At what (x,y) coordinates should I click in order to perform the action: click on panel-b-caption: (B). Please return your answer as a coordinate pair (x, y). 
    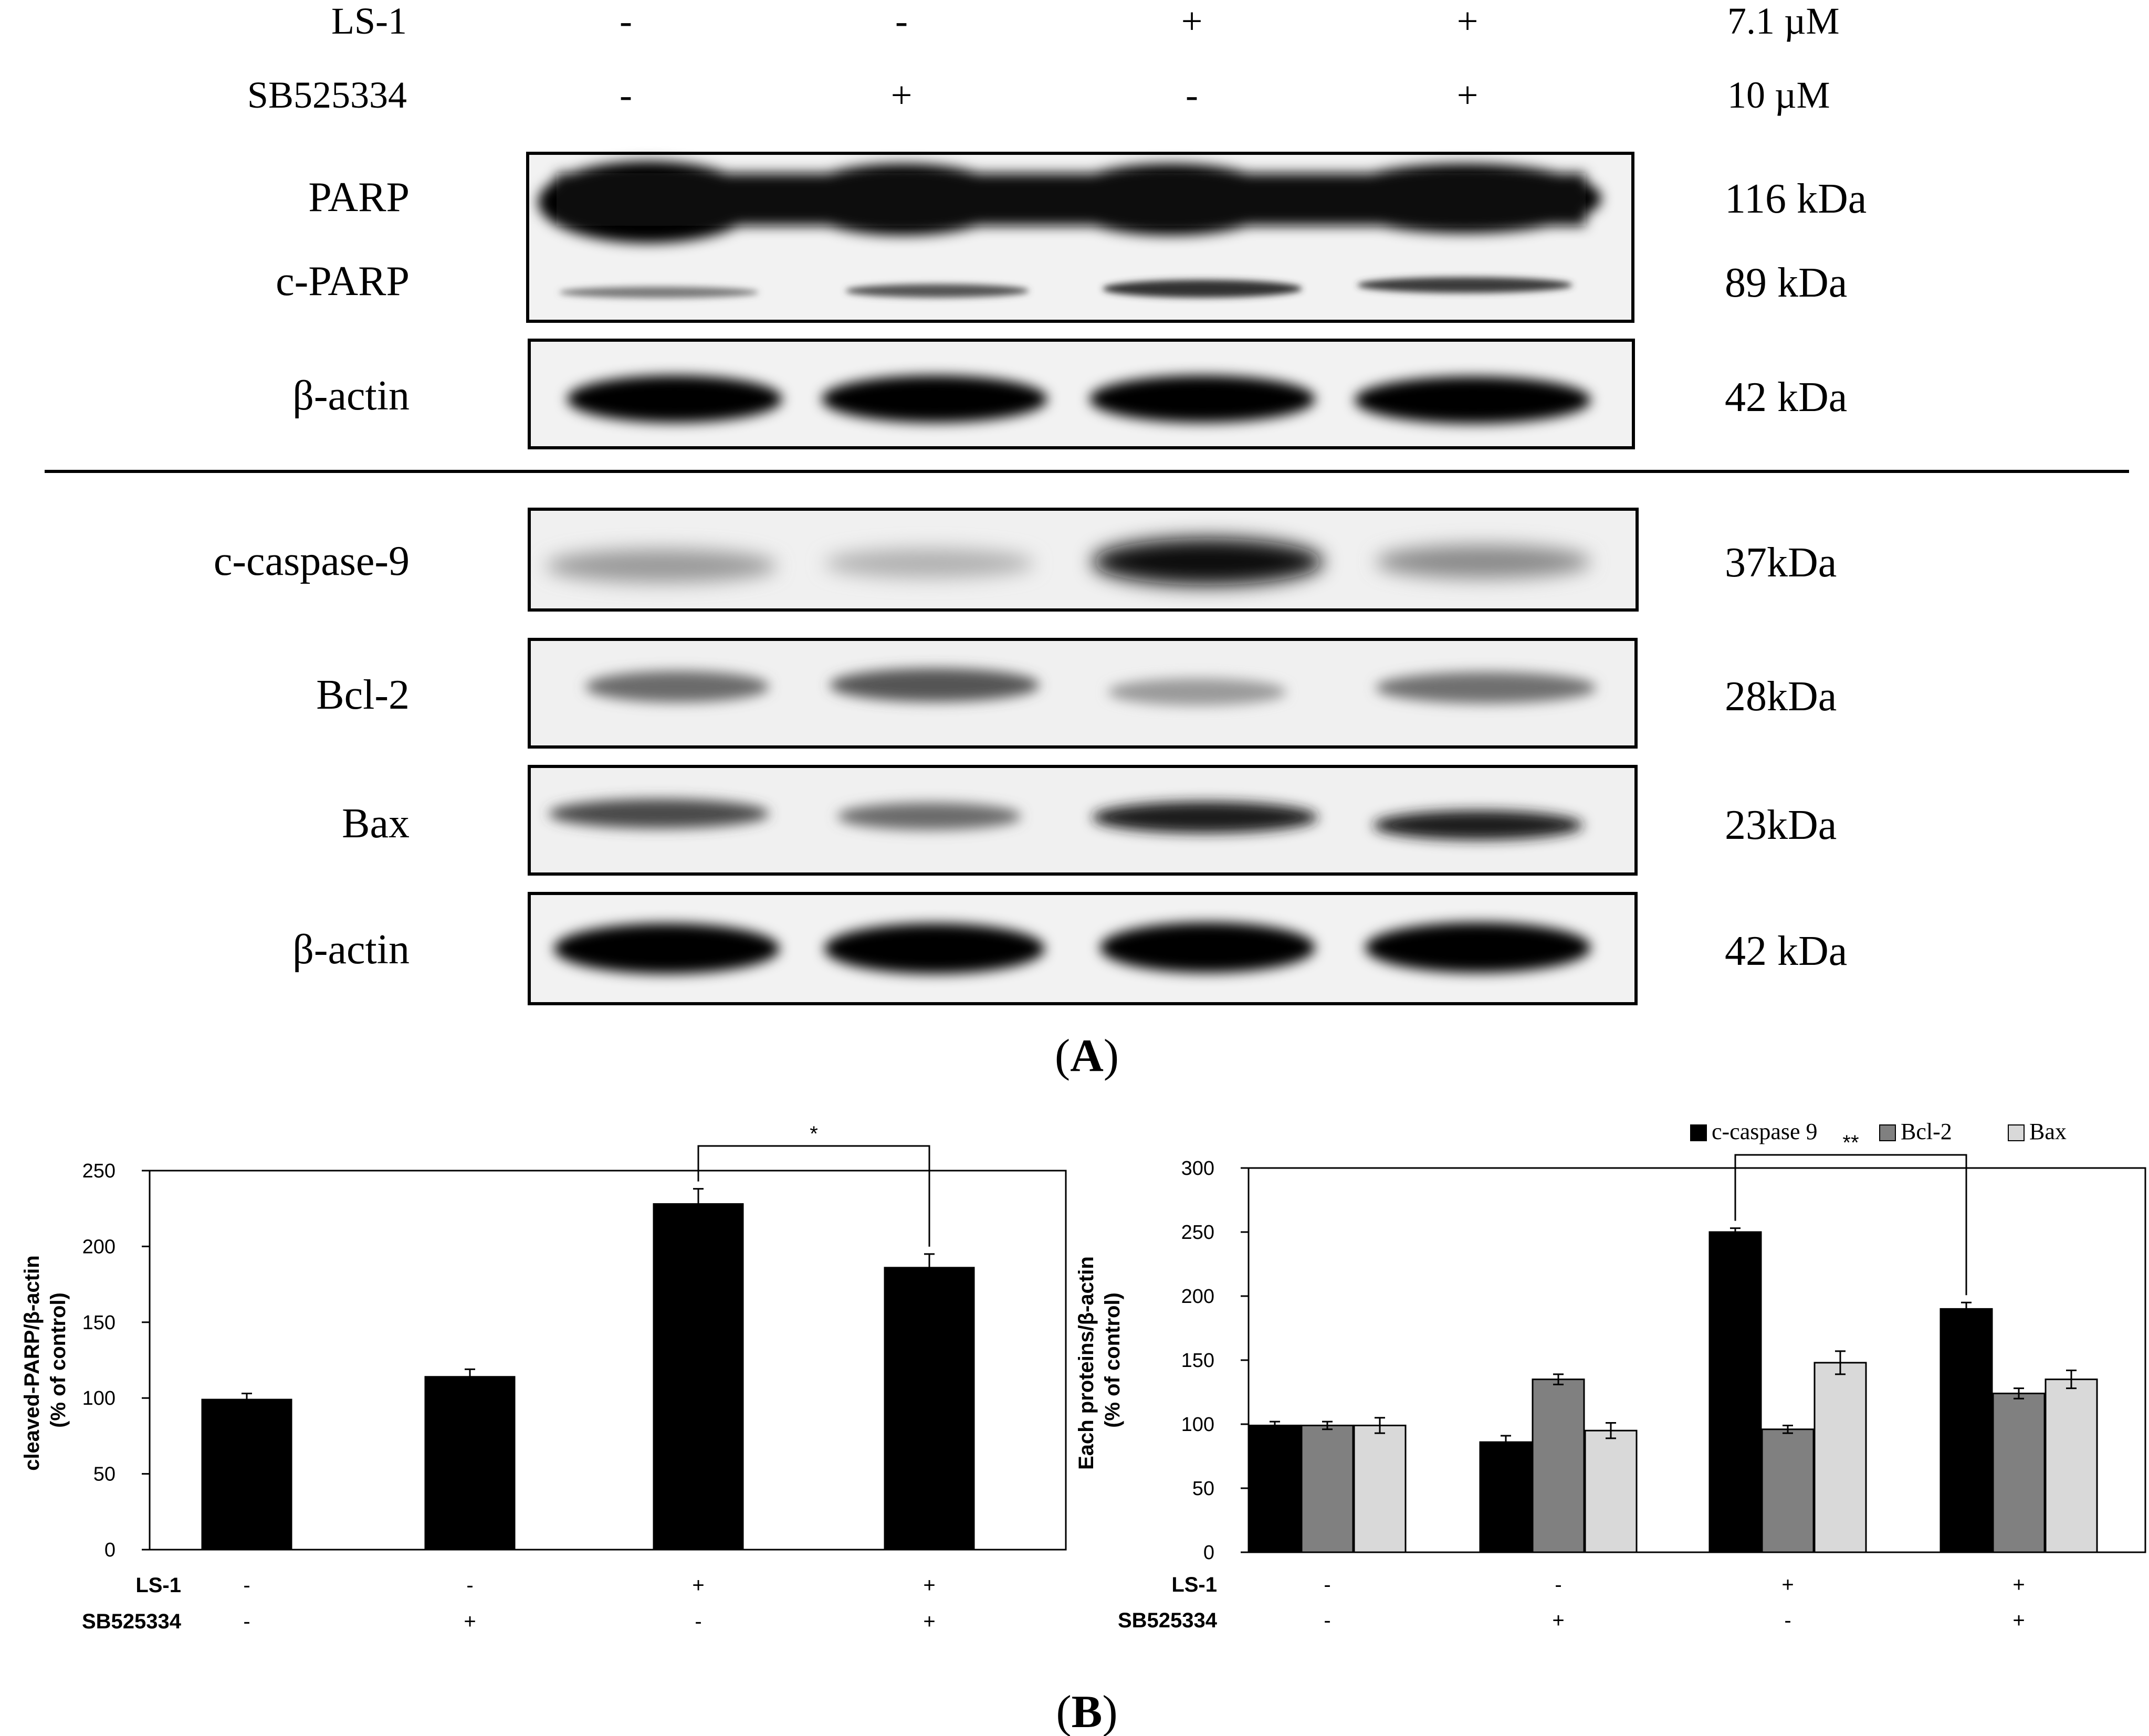
    Looking at the image, I should click on (1086, 1712).